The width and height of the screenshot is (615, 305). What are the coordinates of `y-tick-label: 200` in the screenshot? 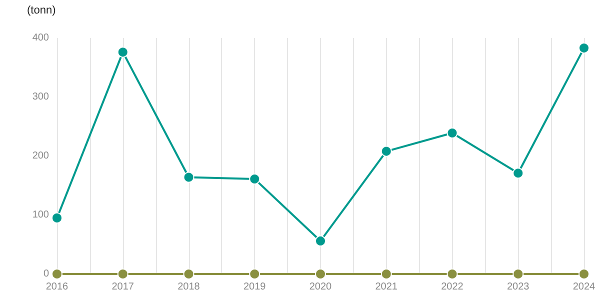 It's located at (41, 156).